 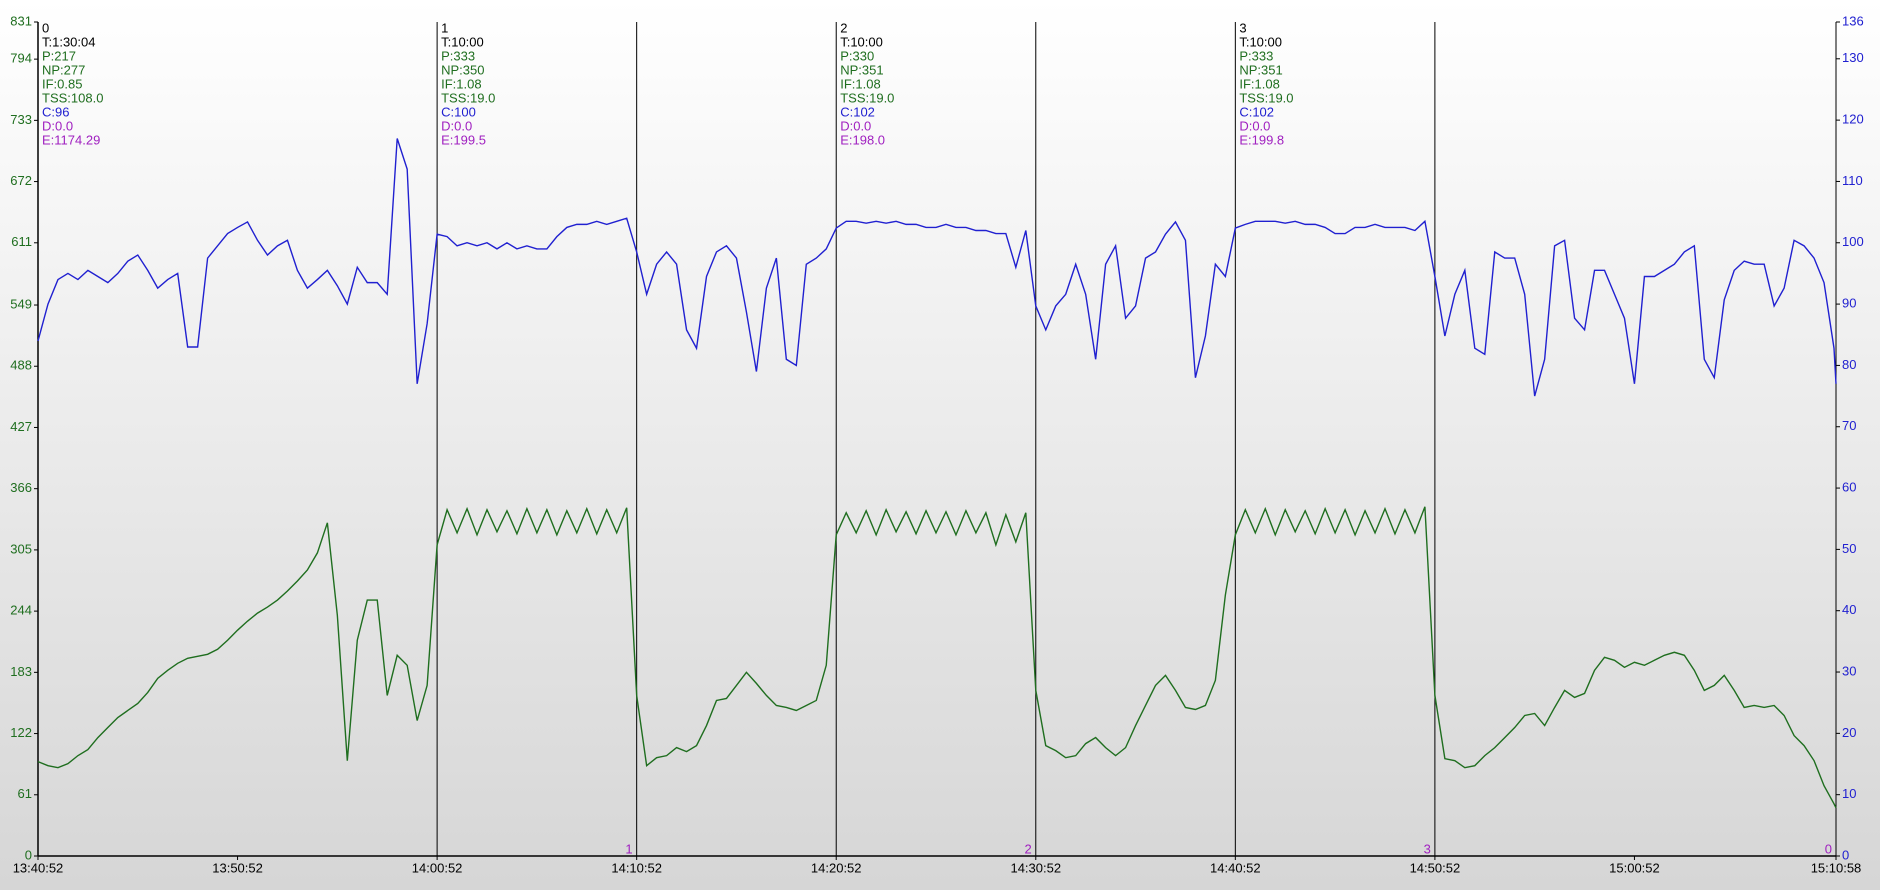 What do you see at coordinates (237, 867) in the screenshot?
I see `x-tick-label: 13:50:52` at bounding box center [237, 867].